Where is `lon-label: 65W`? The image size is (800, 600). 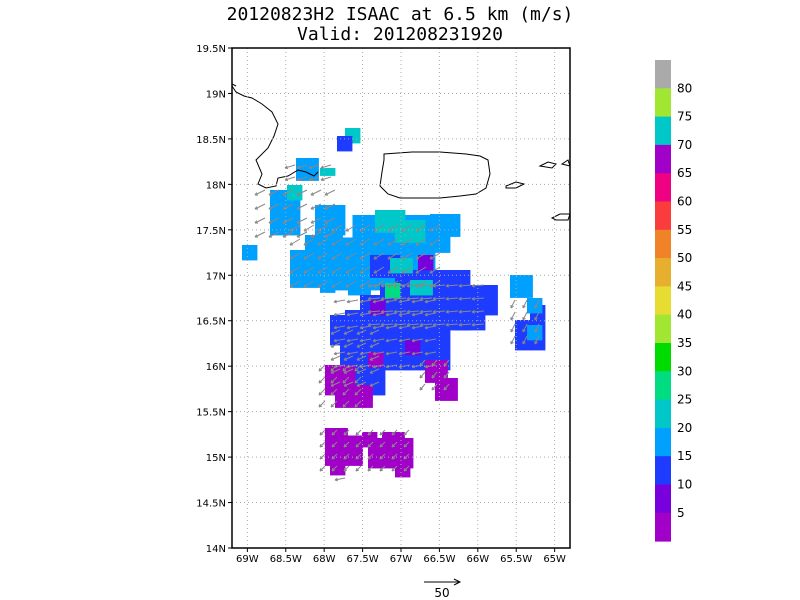
lon-label: 65W is located at coordinates (554, 559).